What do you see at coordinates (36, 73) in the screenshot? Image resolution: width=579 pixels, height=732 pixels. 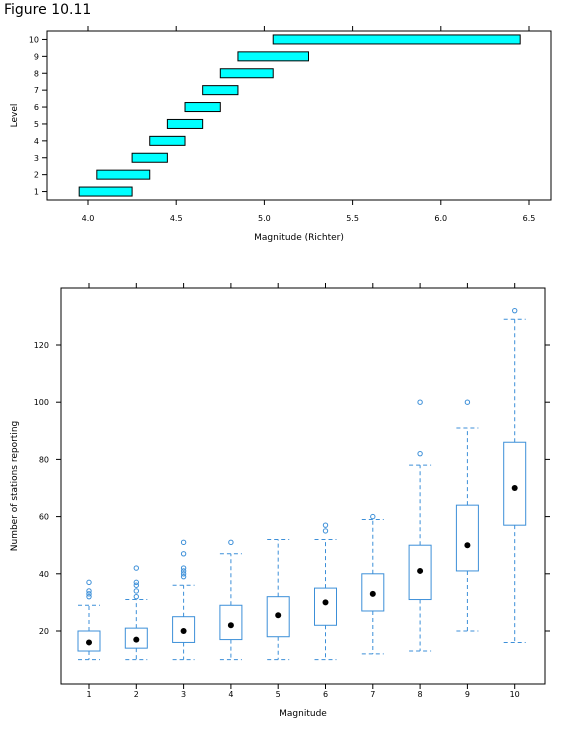 I see `top-y-tick-label: 8` at bounding box center [36, 73].